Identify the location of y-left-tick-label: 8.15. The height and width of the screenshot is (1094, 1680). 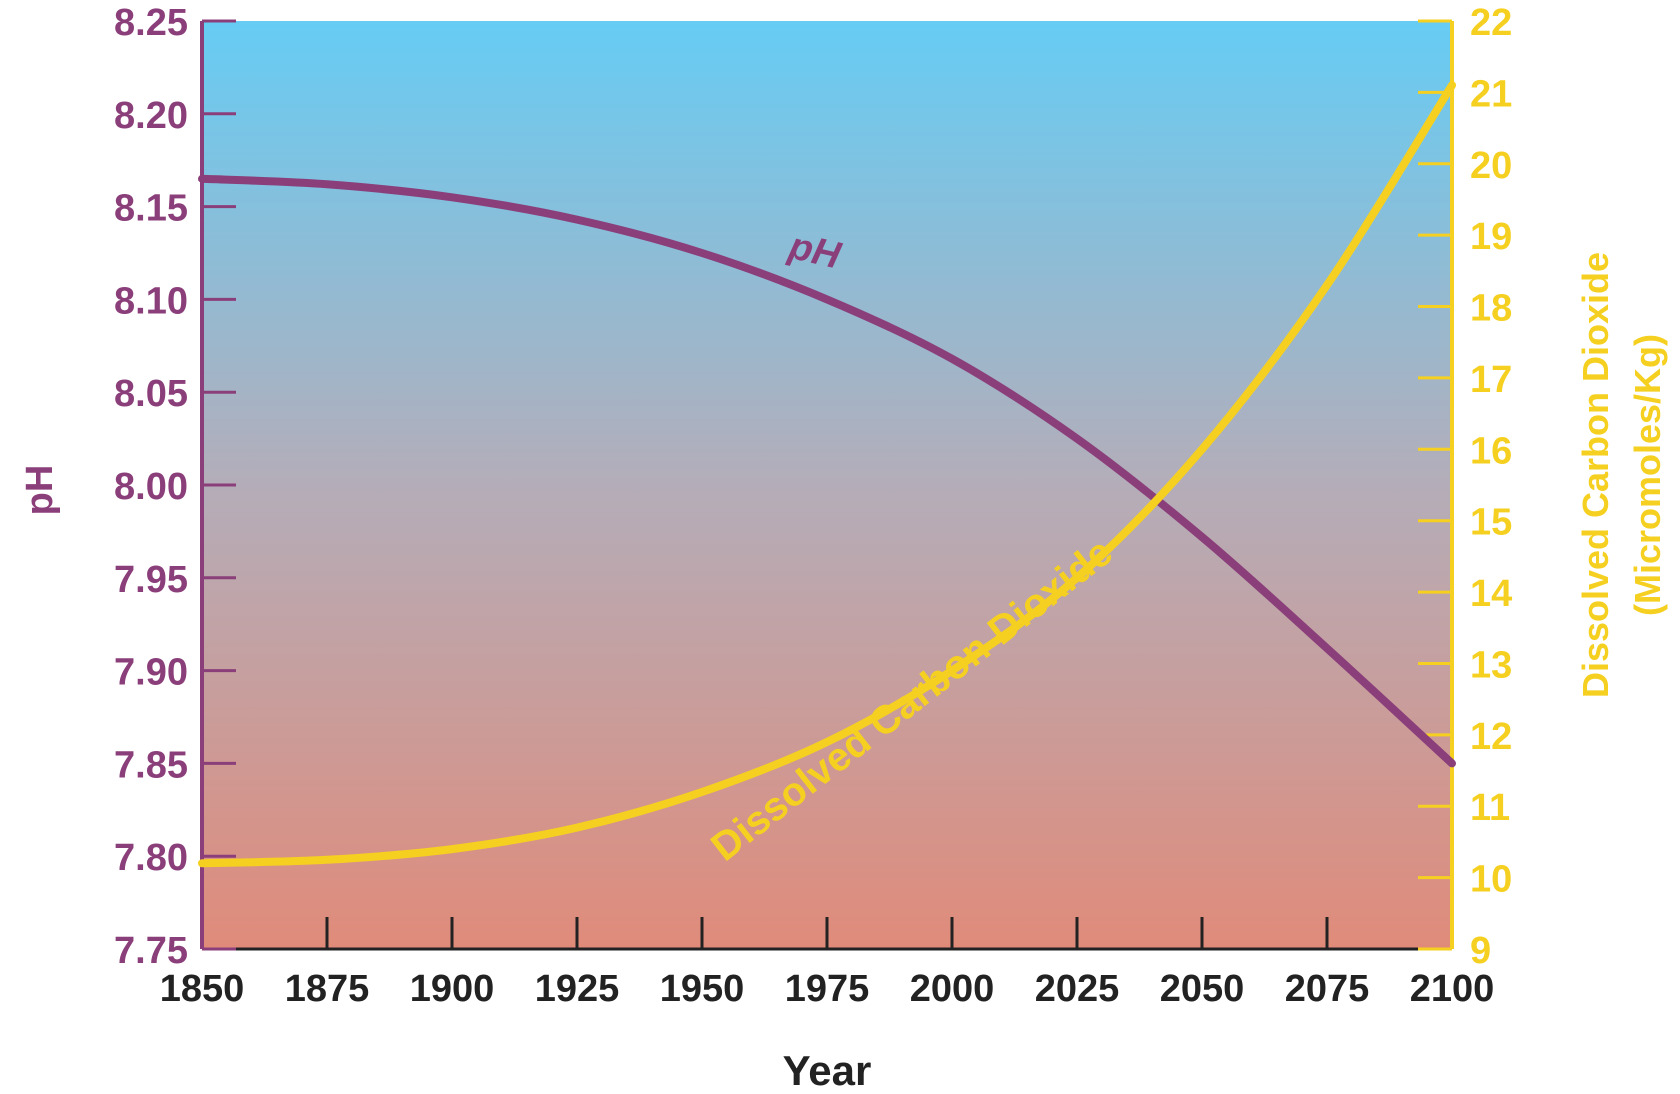
(151, 209).